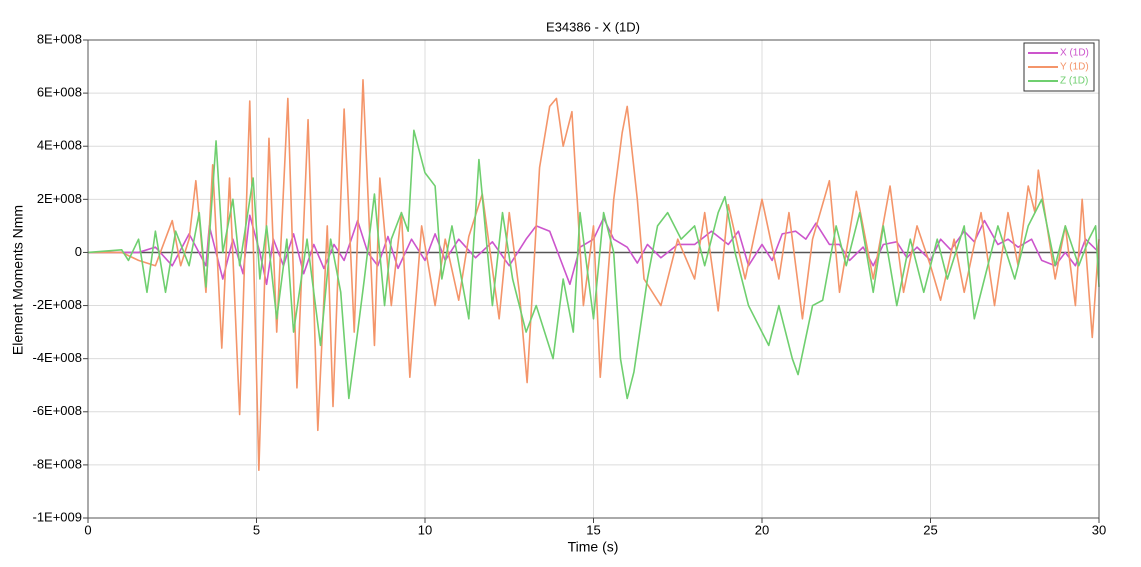 The height and width of the screenshot is (567, 1141). What do you see at coordinates (1099, 529) in the screenshot?
I see `x-tick-label: 30` at bounding box center [1099, 529].